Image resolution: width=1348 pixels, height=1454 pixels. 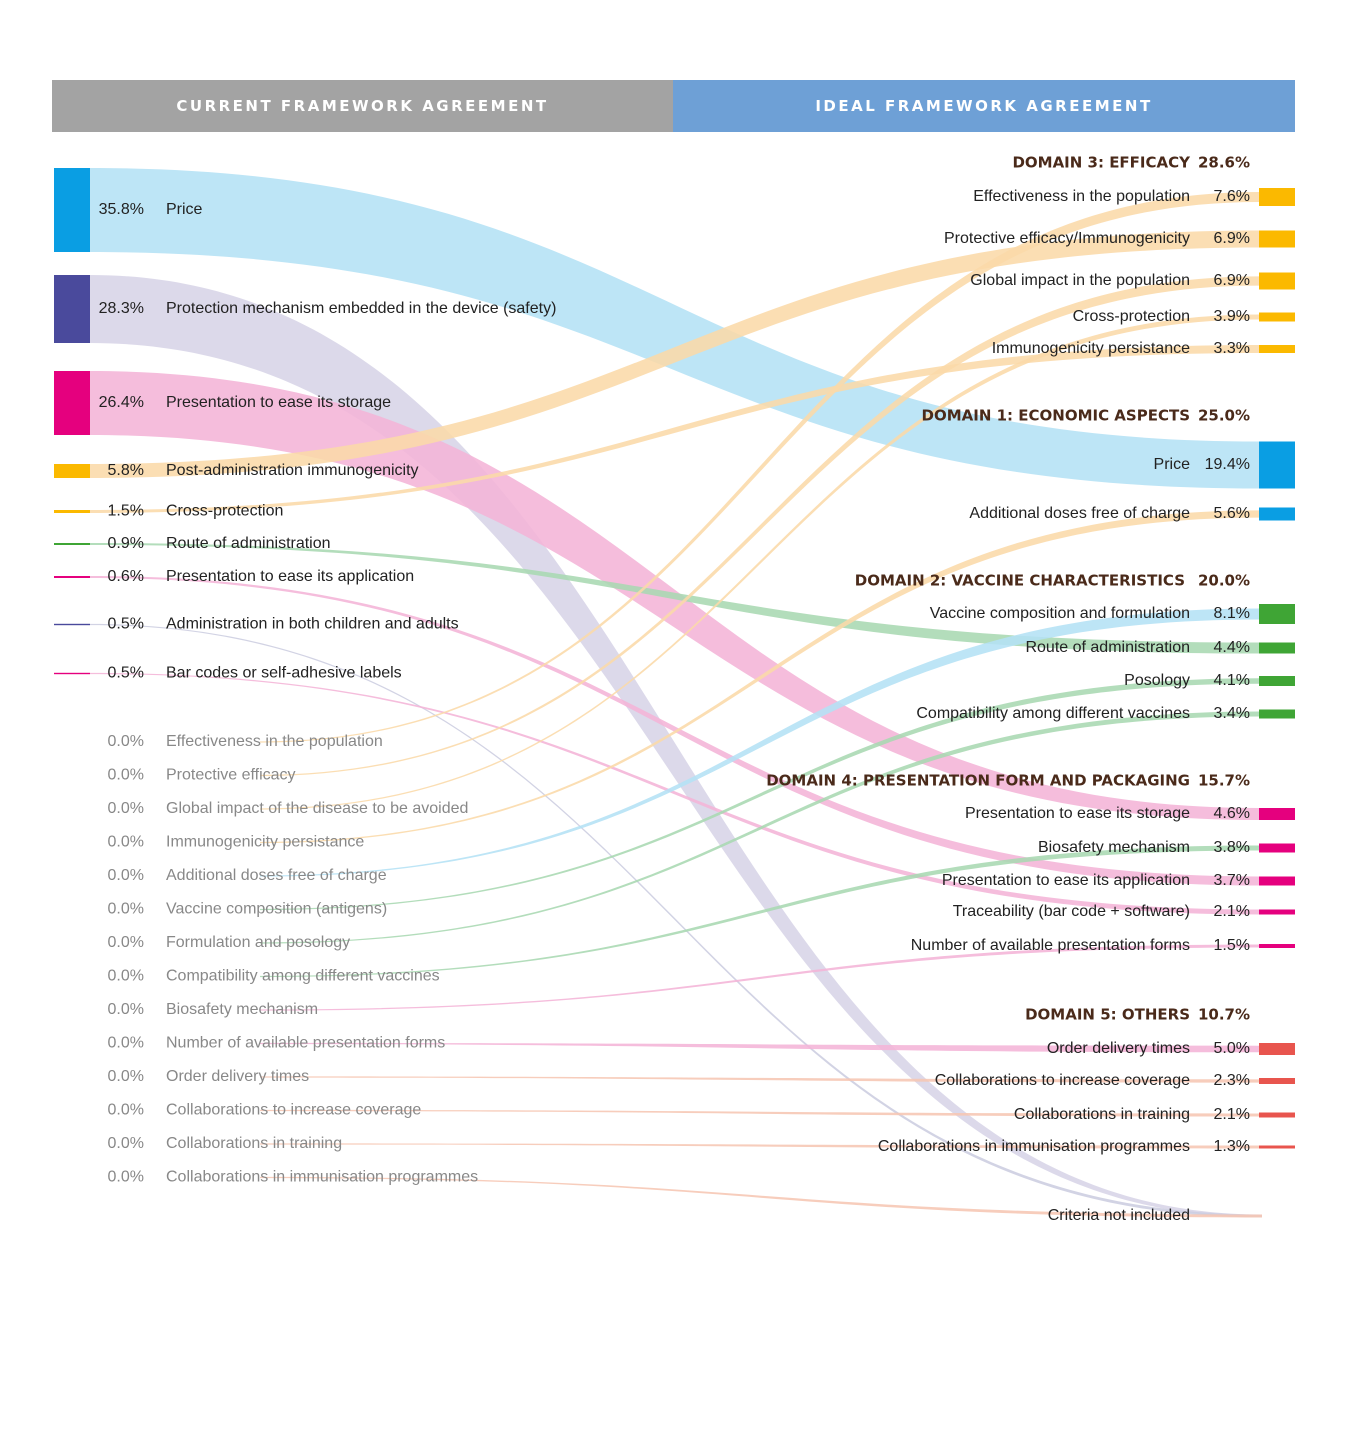 What do you see at coordinates (1277, 1049) in the screenshot?
I see `right-node-bar-R-delivery` at bounding box center [1277, 1049].